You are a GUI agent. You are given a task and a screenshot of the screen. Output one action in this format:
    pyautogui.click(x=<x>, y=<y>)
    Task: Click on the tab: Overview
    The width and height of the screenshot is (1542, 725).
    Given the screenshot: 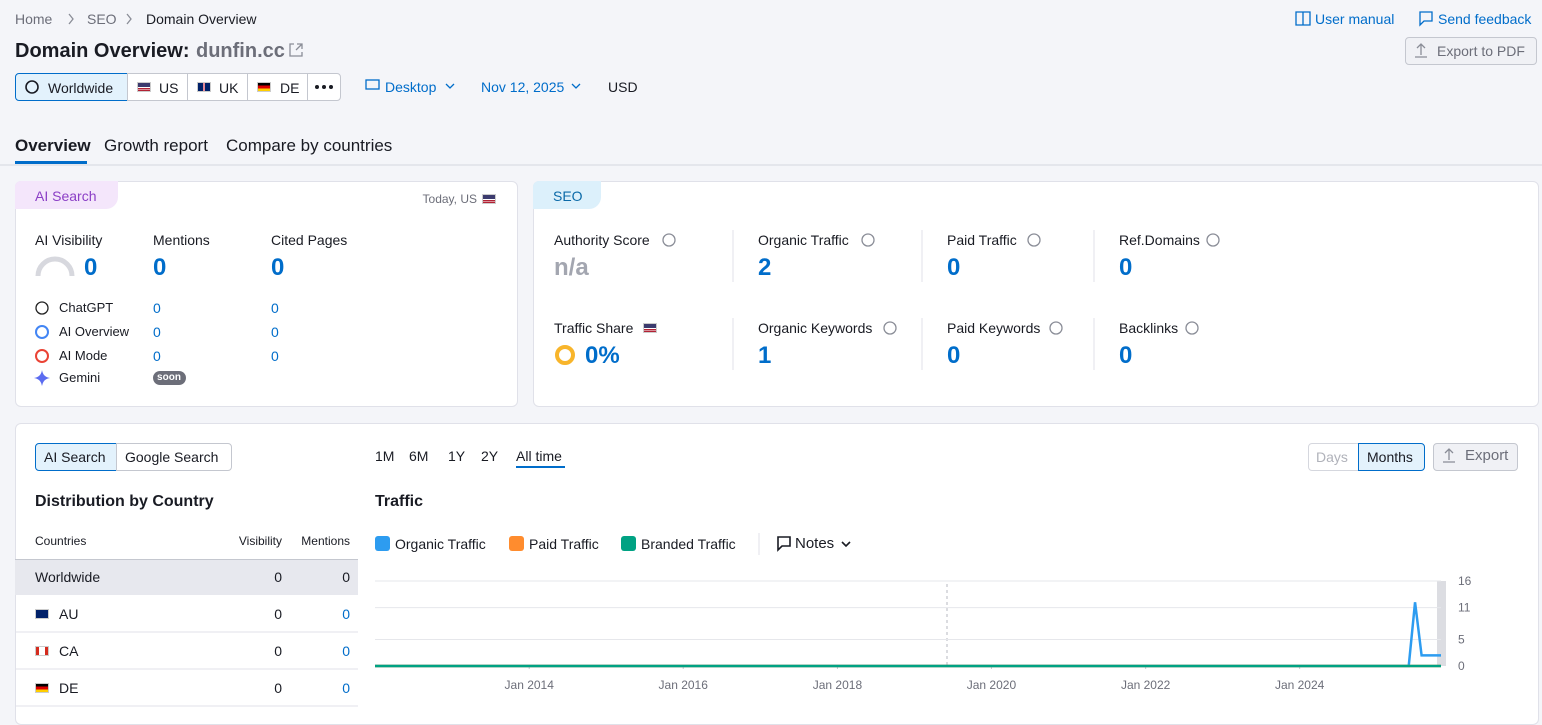 What is the action you would take?
    pyautogui.click(x=53, y=145)
    